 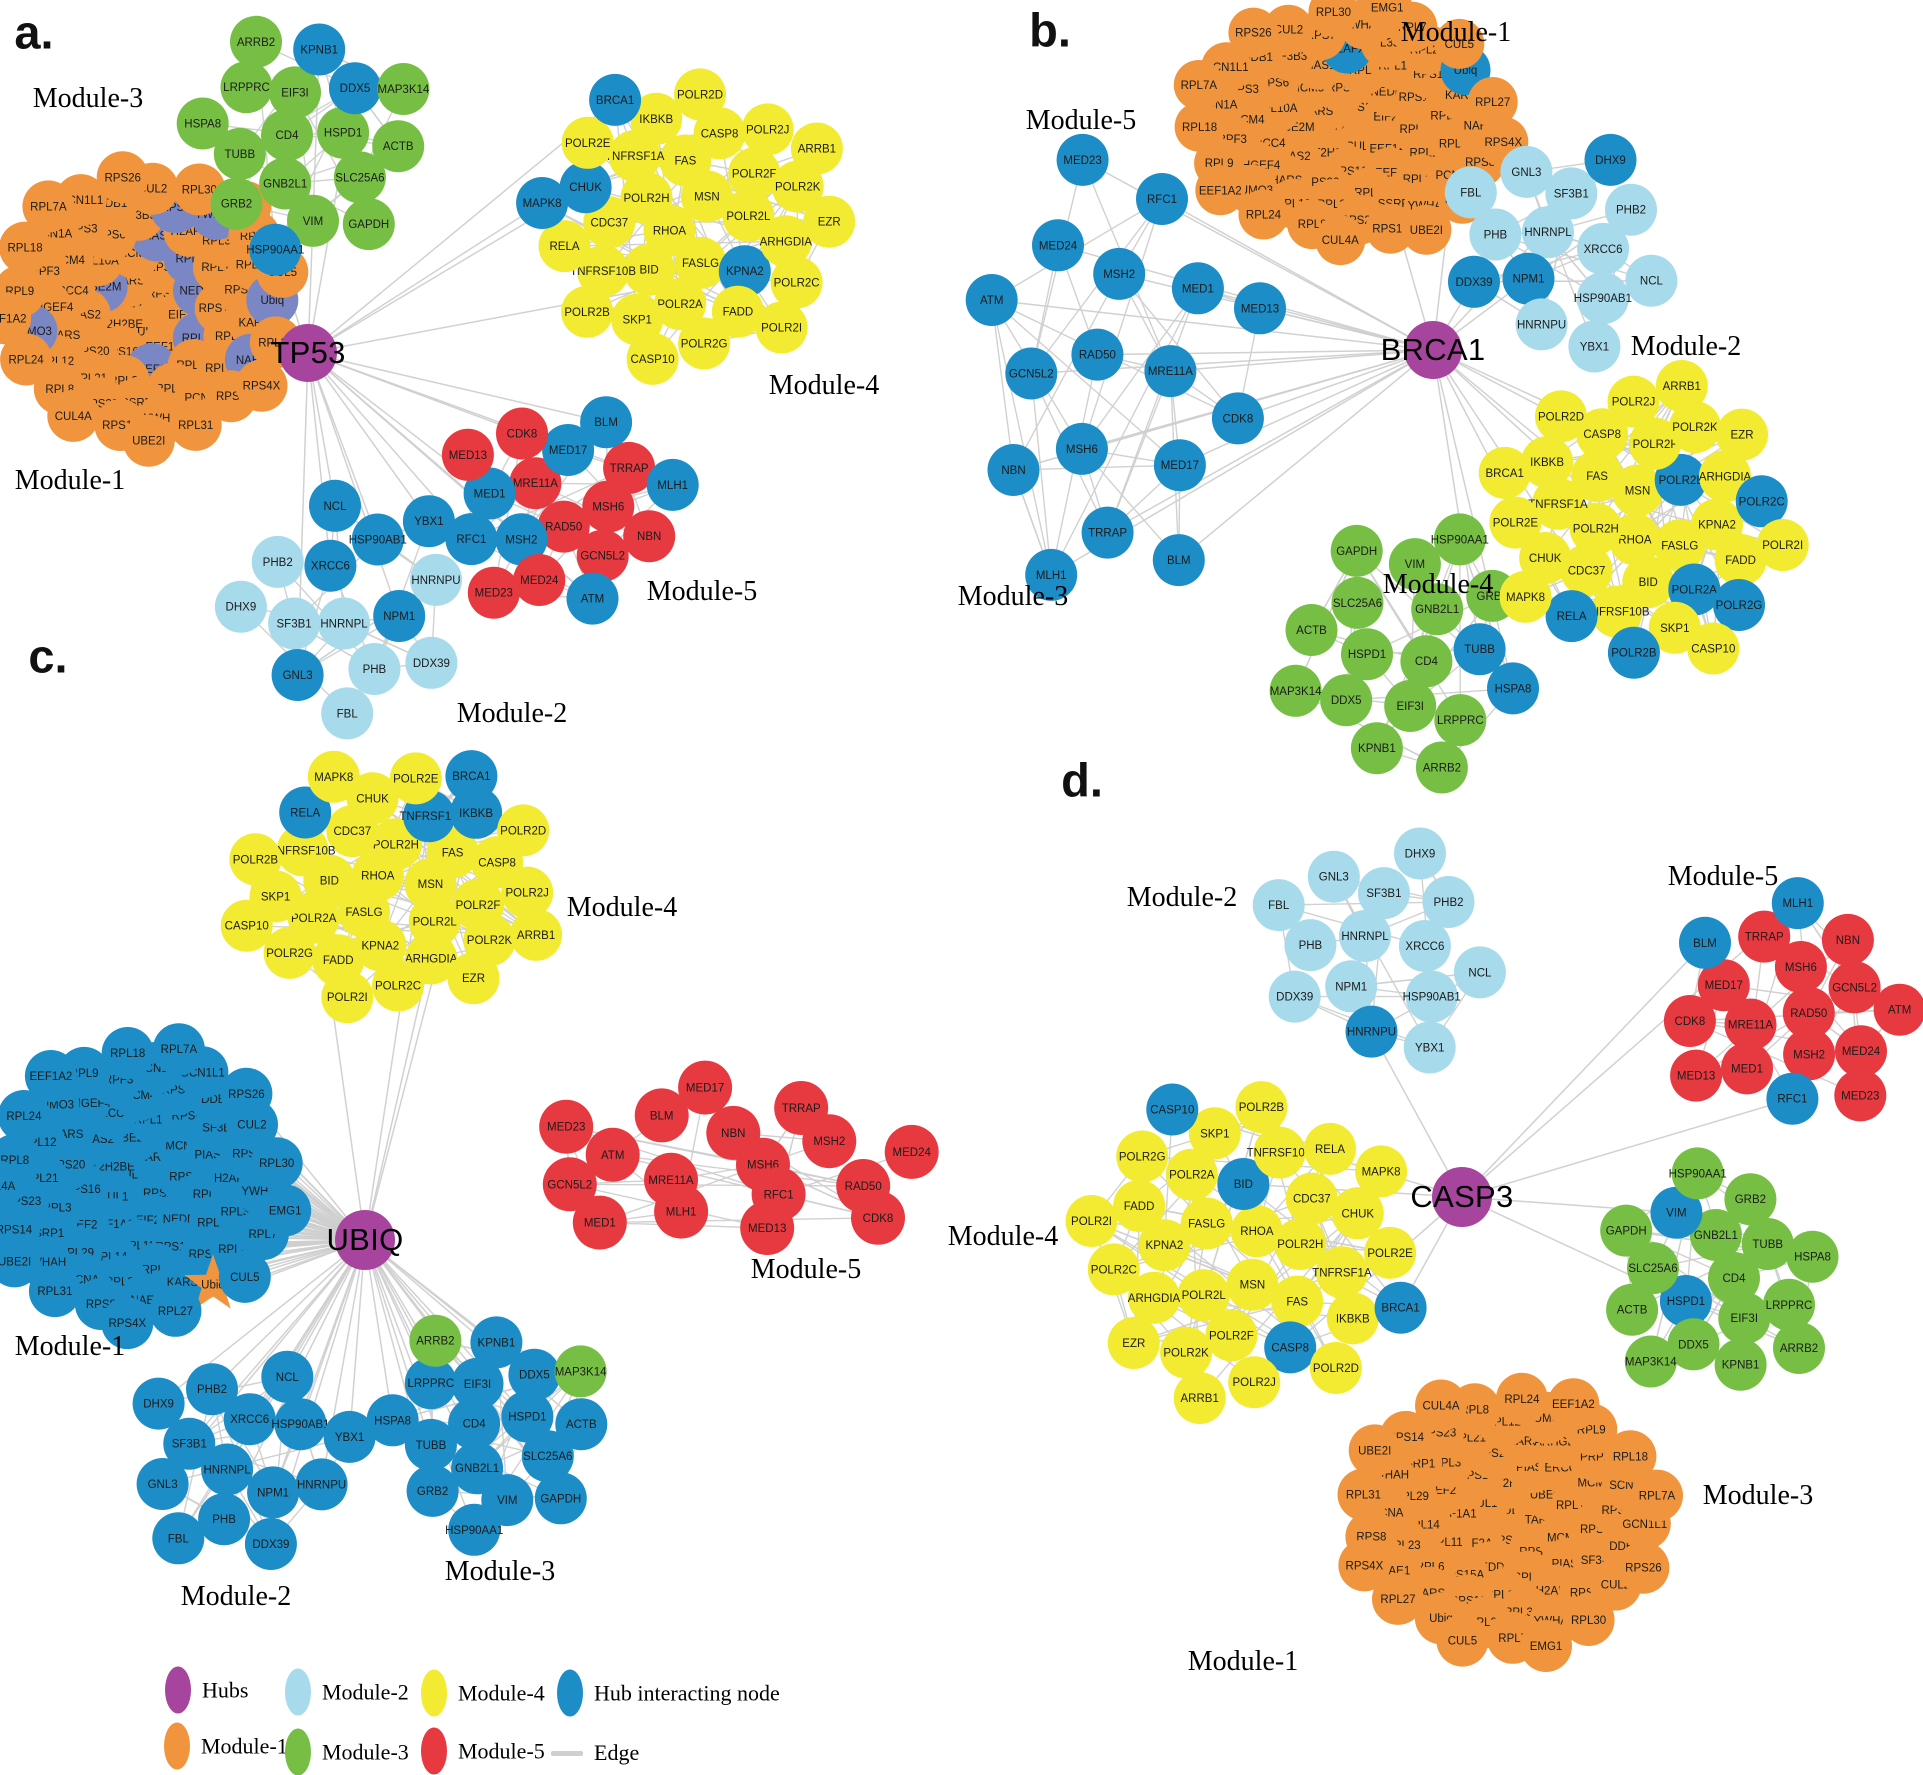 I want to click on node-XRCC6: XRCC6, so click(x=1424, y=946).